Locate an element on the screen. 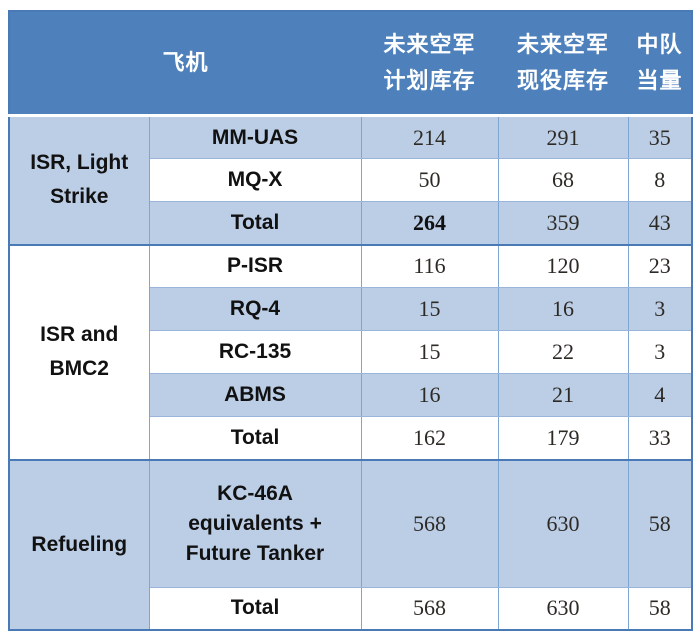 This screenshot has width=699, height=644. aircraft-name-cell: RQ-4 is located at coordinates (255, 309).